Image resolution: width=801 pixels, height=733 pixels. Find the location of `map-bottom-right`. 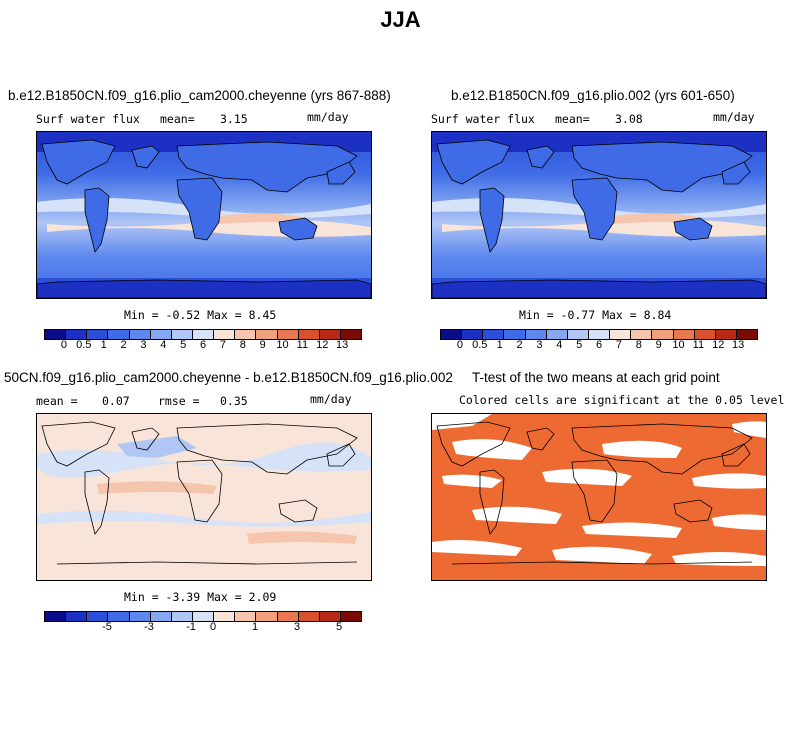

map-bottom-right is located at coordinates (599, 497).